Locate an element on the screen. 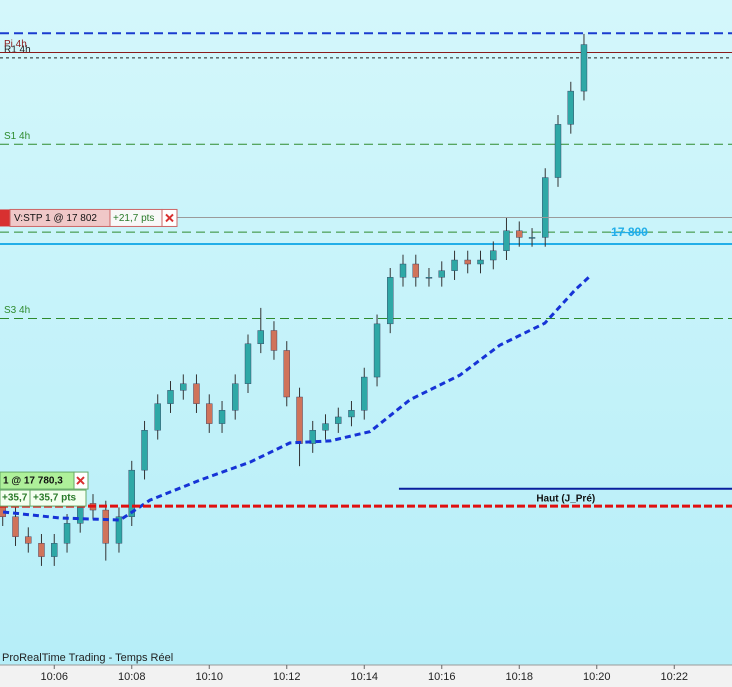 The width and height of the screenshot is (732, 687). x-tick-label: 10:10 is located at coordinates (209, 677).